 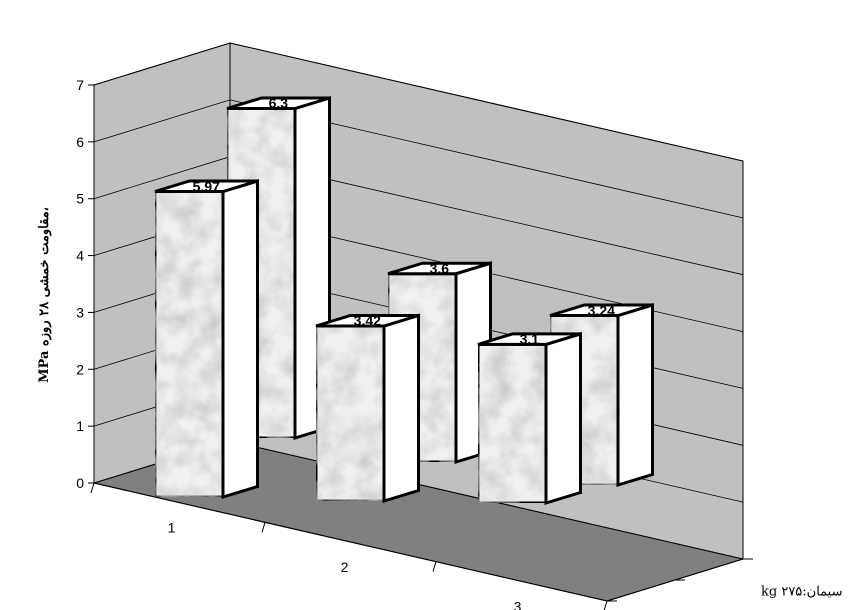 What do you see at coordinates (350, 542) in the screenshot?
I see `x-axis` at bounding box center [350, 542].